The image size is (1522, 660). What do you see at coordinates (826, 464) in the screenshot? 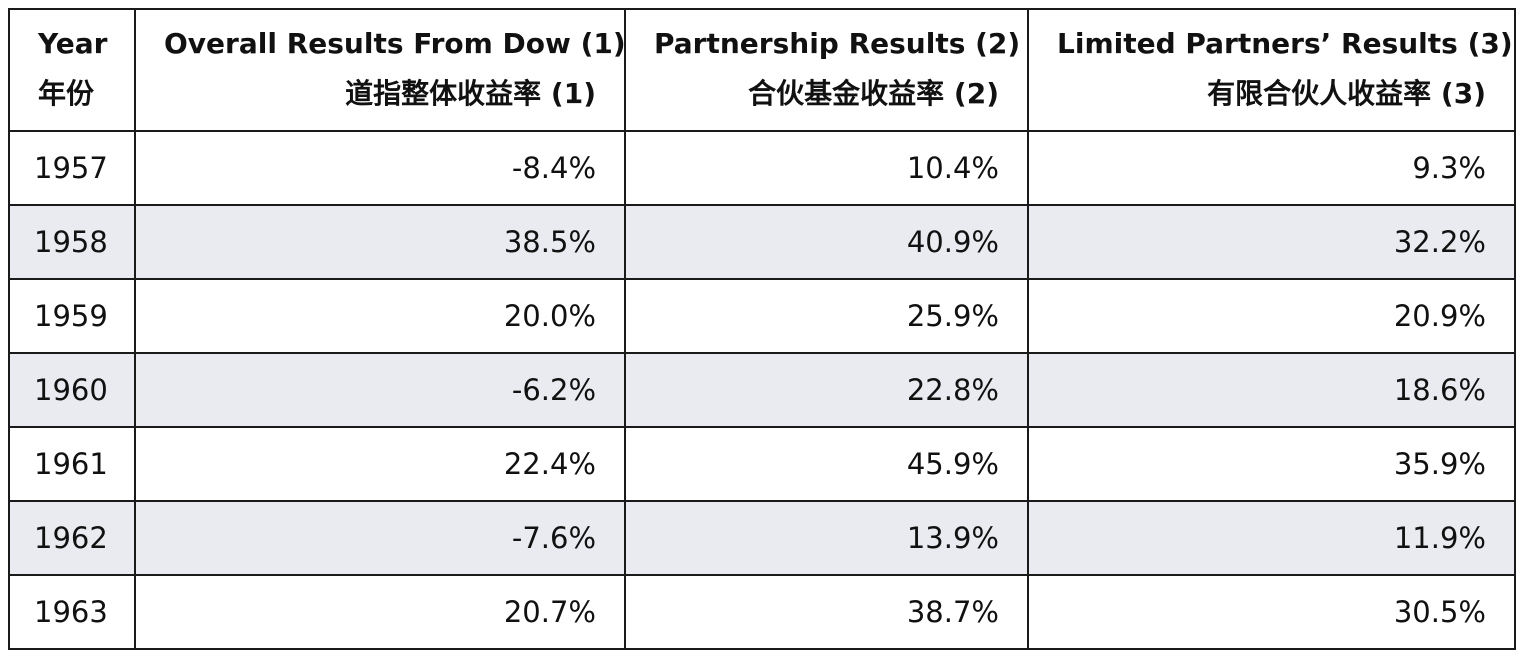
I see `partnership-cell: 45.9%` at bounding box center [826, 464].